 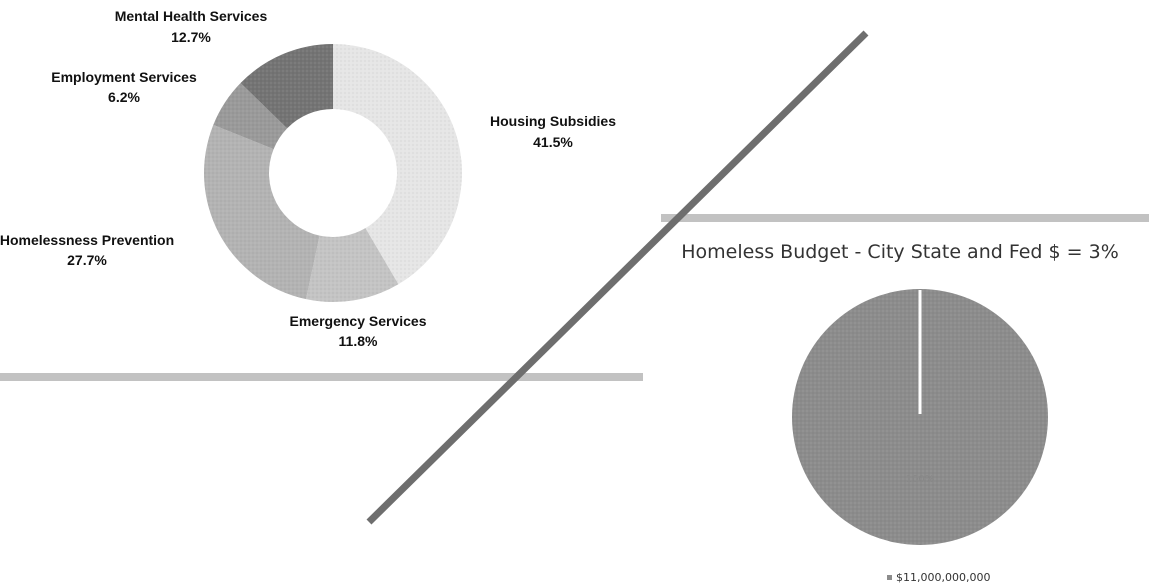 I want to click on donut-label-employment: Employment Services 6.2%, so click(x=124, y=87).